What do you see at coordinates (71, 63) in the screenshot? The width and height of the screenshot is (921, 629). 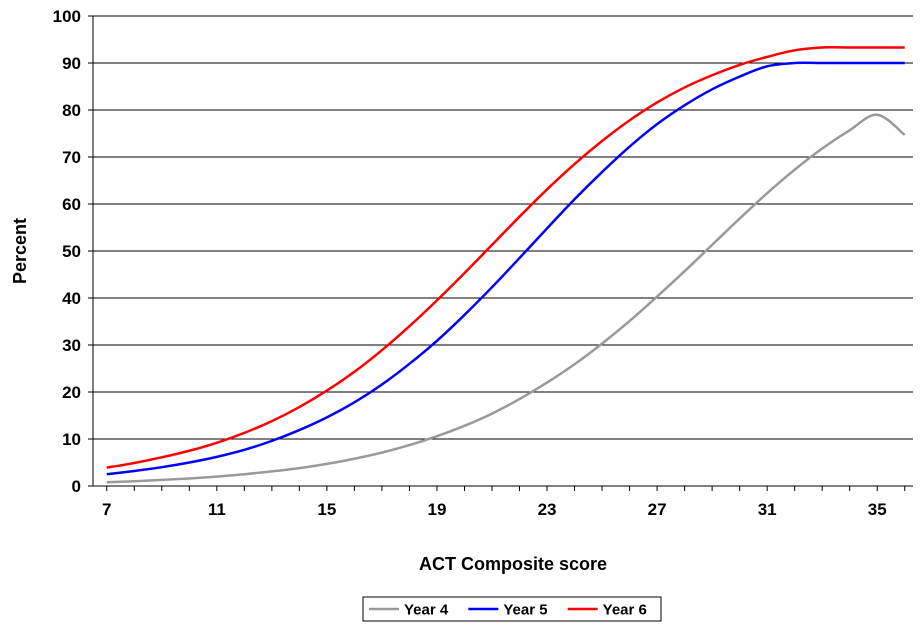 I see `y-tick-label: 90` at bounding box center [71, 63].